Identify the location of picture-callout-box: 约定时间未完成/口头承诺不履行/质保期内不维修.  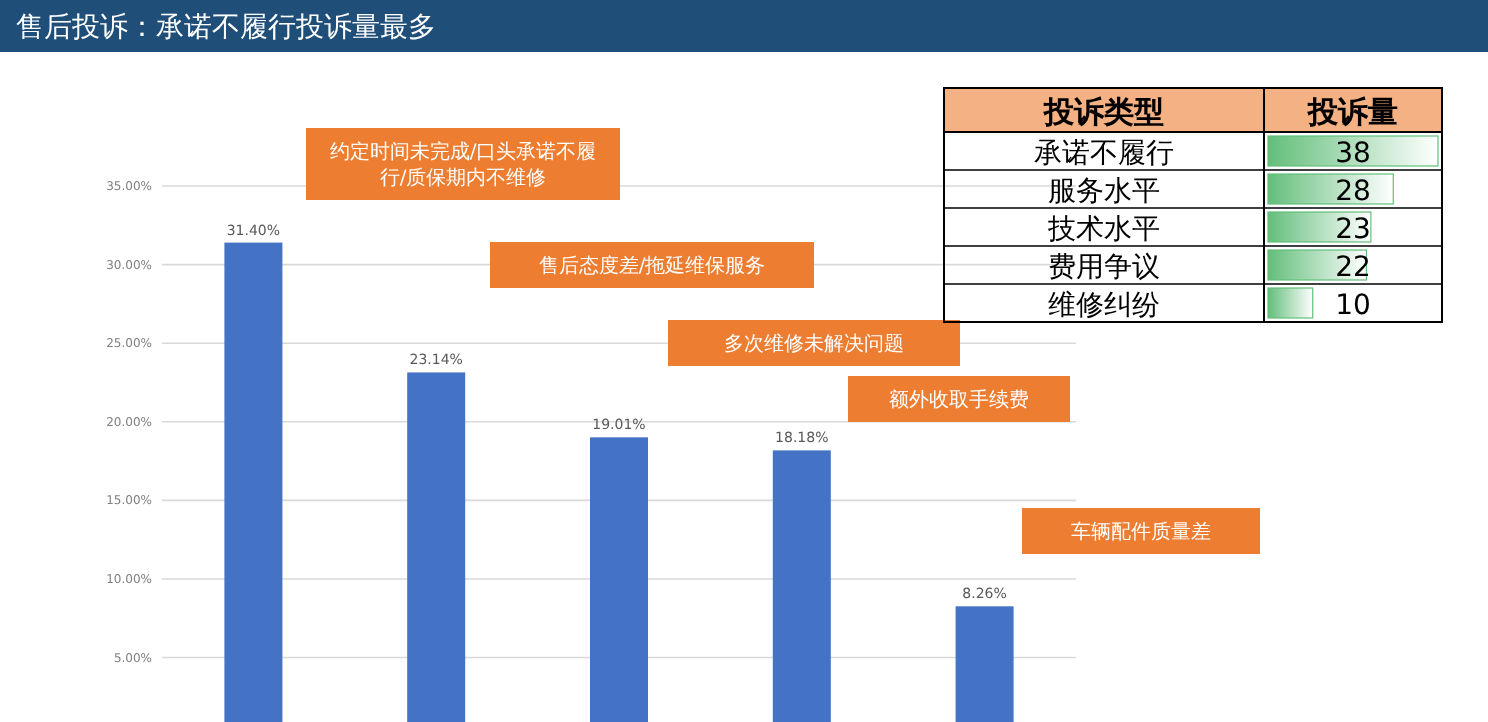
(463, 164).